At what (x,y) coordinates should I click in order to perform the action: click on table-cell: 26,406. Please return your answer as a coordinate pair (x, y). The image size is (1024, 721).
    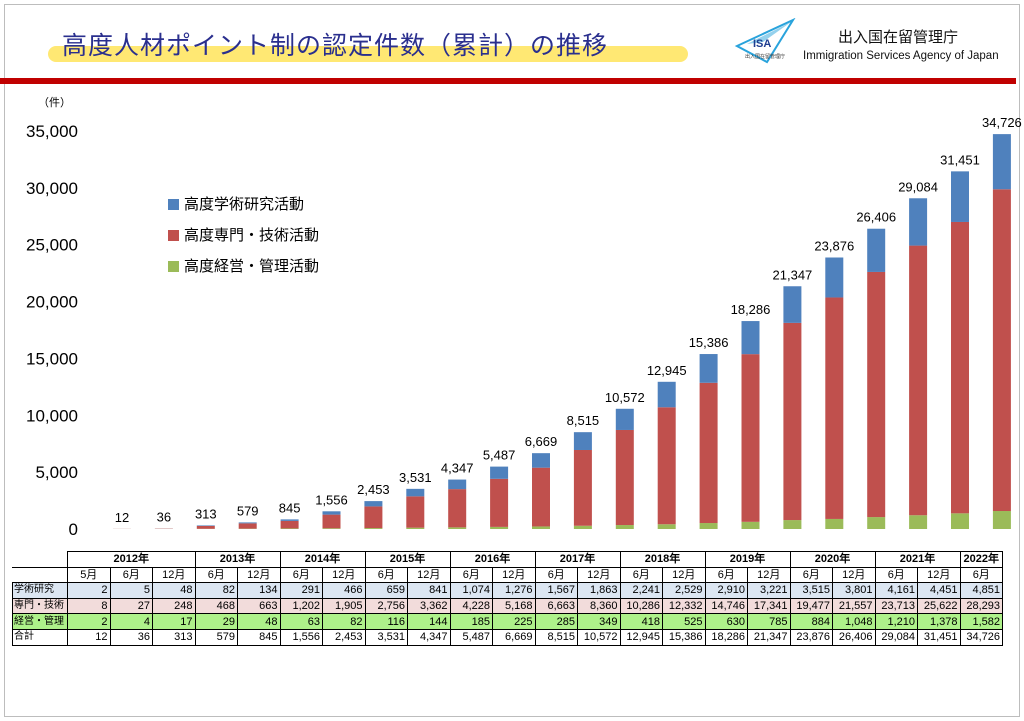
    Looking at the image, I should click on (854, 637).